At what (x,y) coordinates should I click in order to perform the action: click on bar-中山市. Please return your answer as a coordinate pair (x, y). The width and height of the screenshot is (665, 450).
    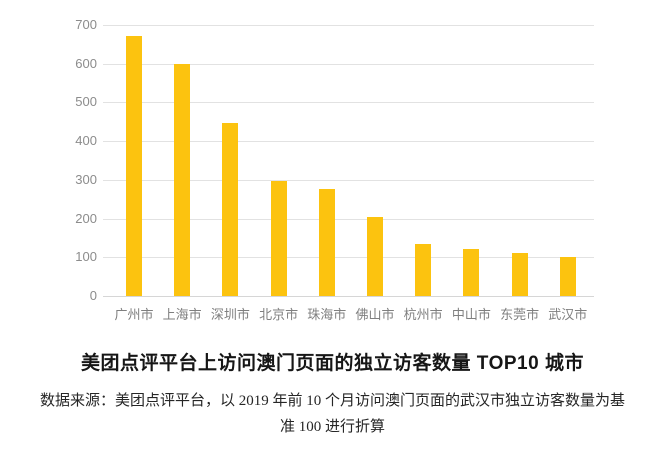
    Looking at the image, I should click on (471, 272).